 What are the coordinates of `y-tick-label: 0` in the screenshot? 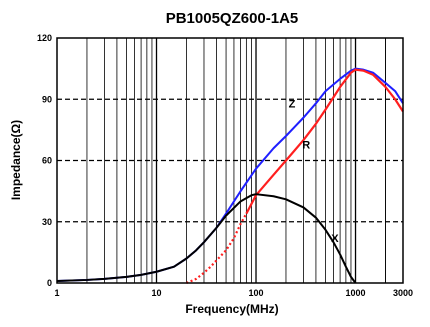 It's located at (49, 283).